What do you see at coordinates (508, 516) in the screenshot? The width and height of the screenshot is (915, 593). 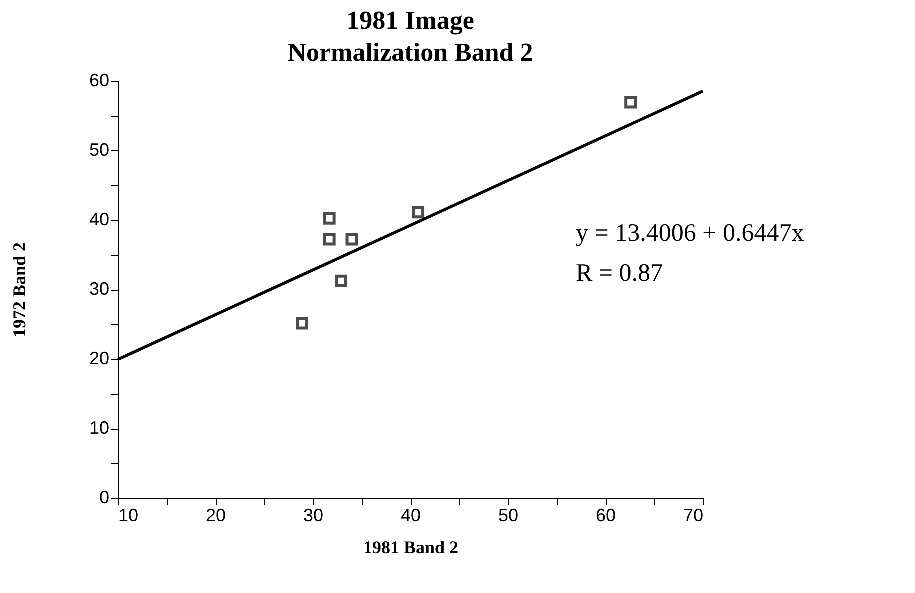 I see `x-tick-label: 50` at bounding box center [508, 516].